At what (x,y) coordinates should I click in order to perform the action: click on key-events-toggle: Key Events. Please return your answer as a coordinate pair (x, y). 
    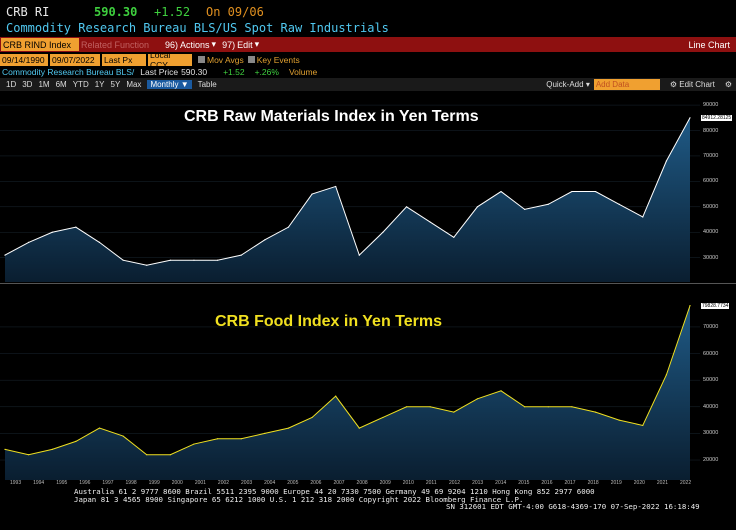
    Looking at the image, I should click on (273, 59).